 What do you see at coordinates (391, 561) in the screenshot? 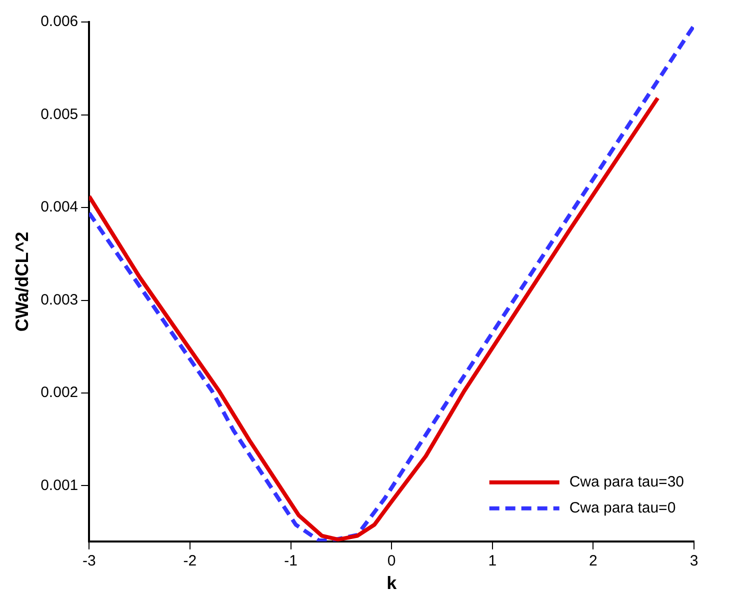
I see `x-tick-label: 0` at bounding box center [391, 561].